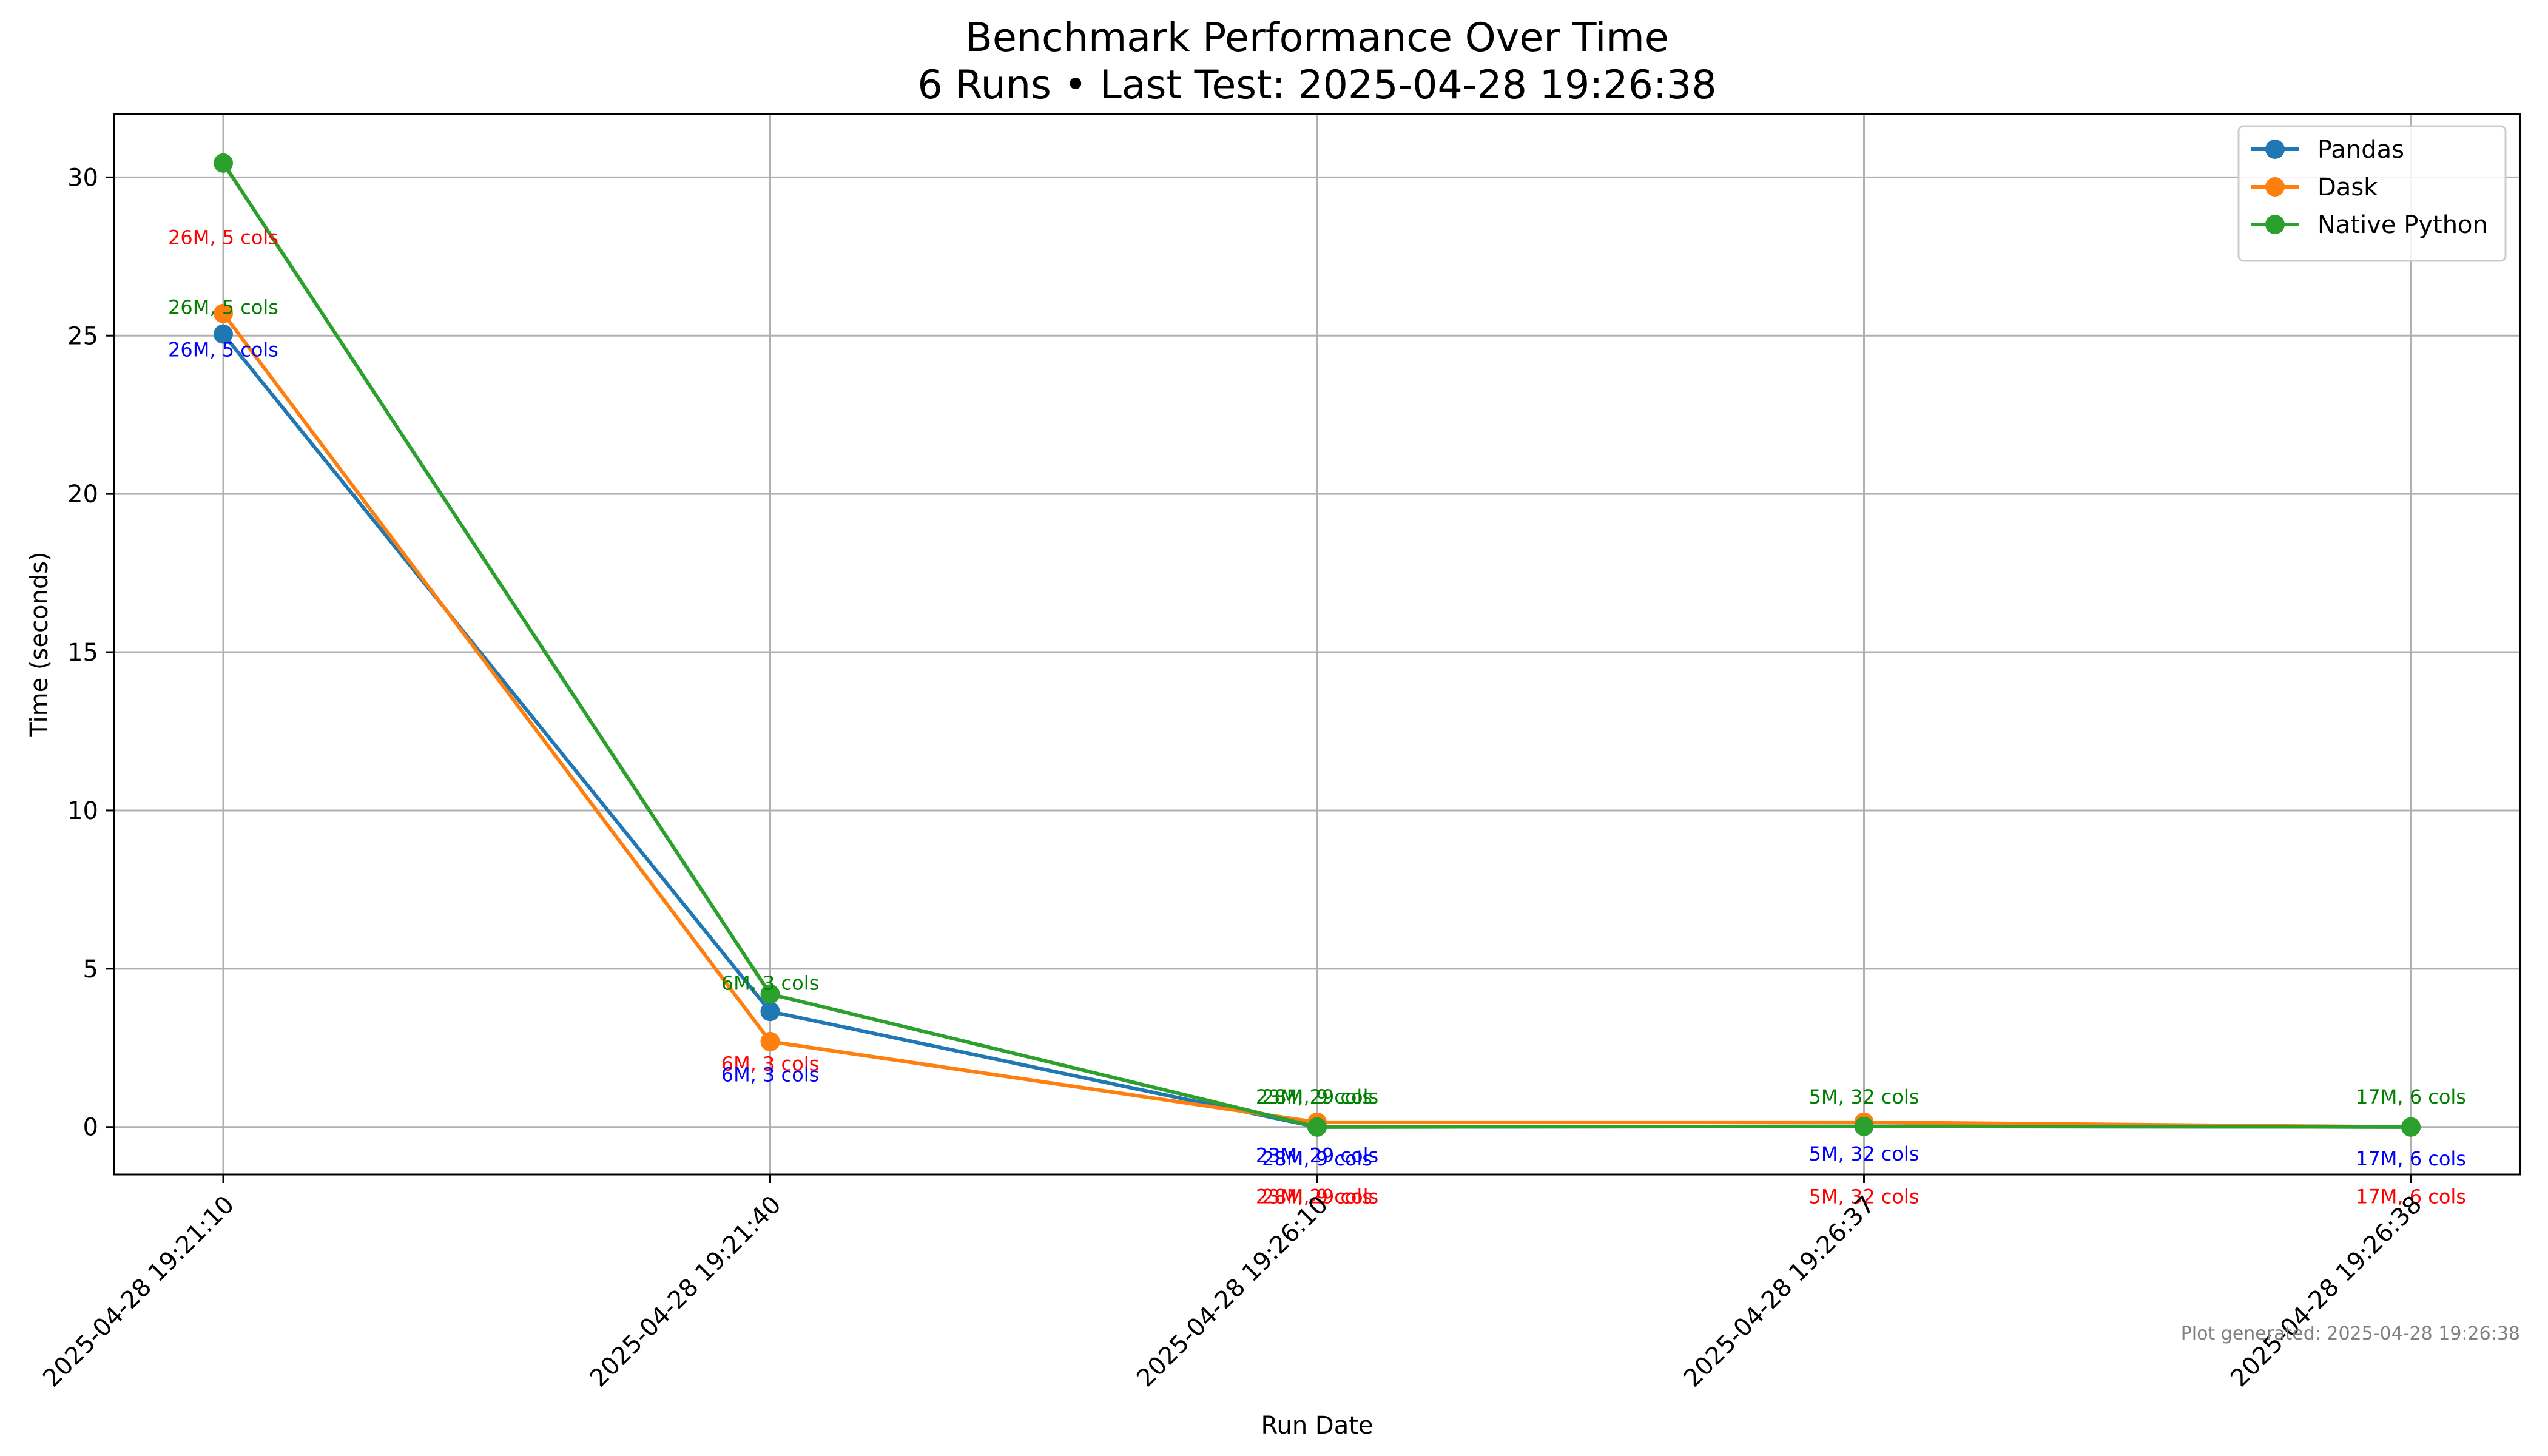 The image size is (2548, 1456). I want to click on legend-marker-native-python, so click(2275, 224).